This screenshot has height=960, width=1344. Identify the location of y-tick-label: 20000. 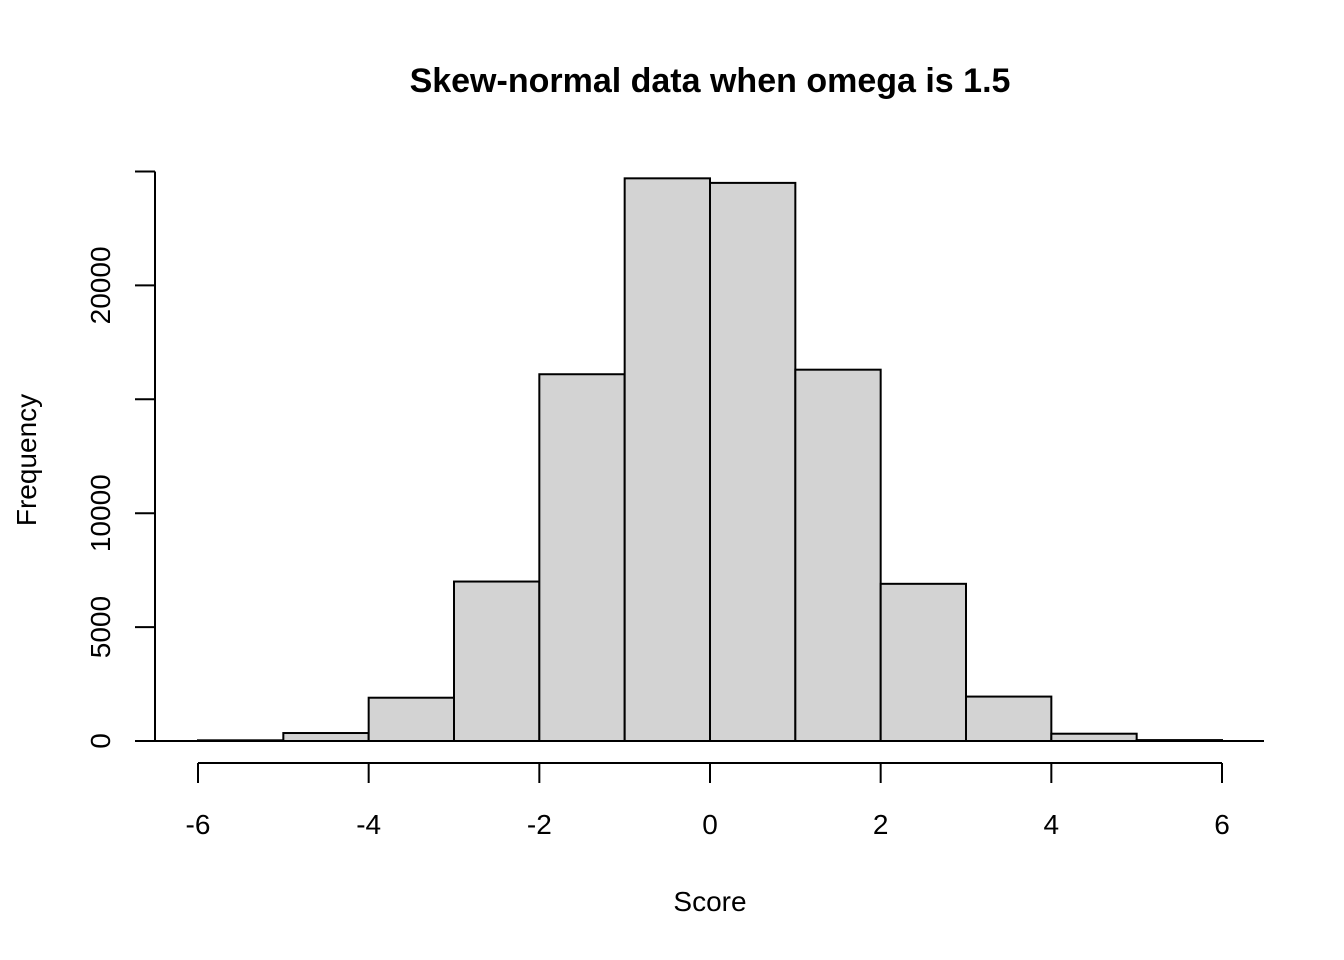
(100, 285).